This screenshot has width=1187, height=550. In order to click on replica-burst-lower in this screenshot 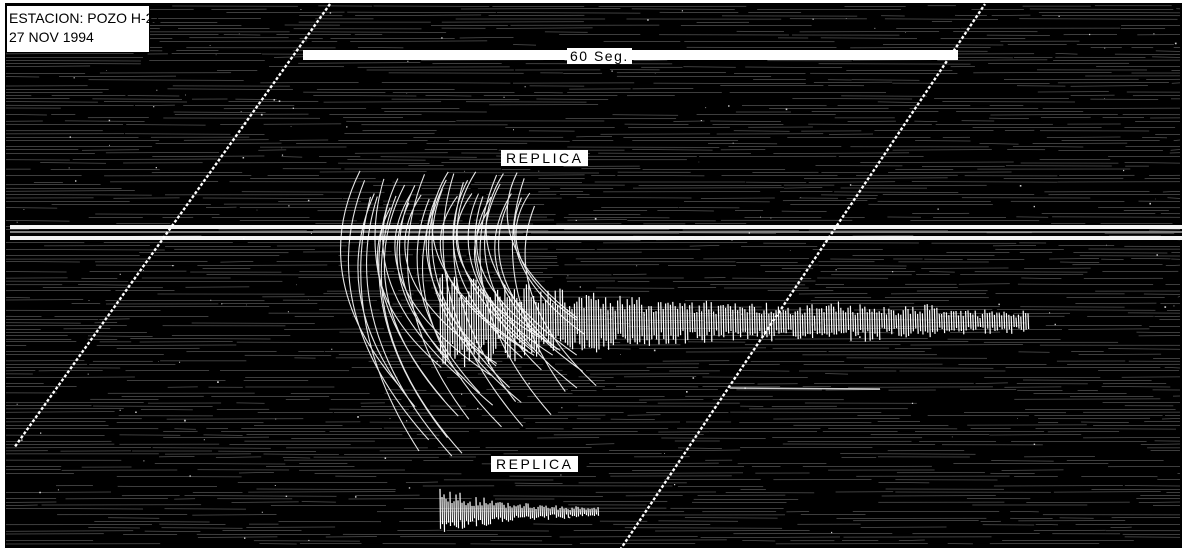, I will do `click(519, 510)`.